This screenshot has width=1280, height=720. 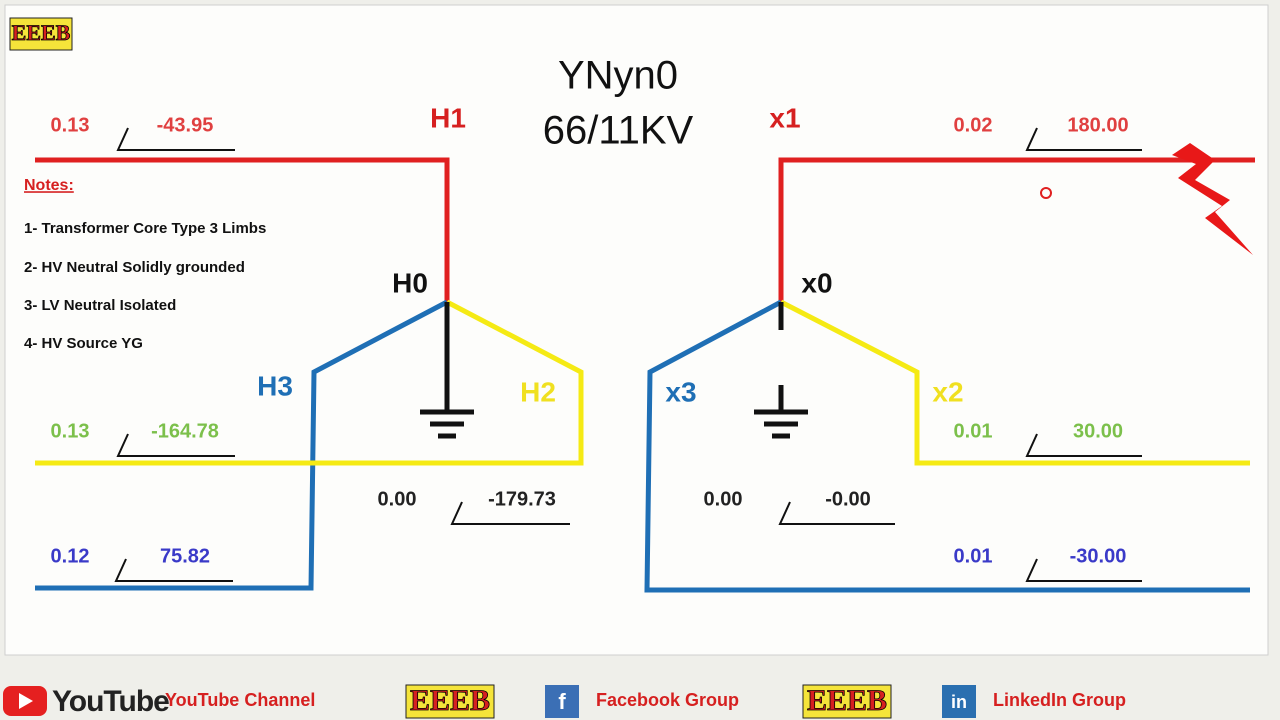 I want to click on facebook-link: Facebook Group, so click(x=667, y=700).